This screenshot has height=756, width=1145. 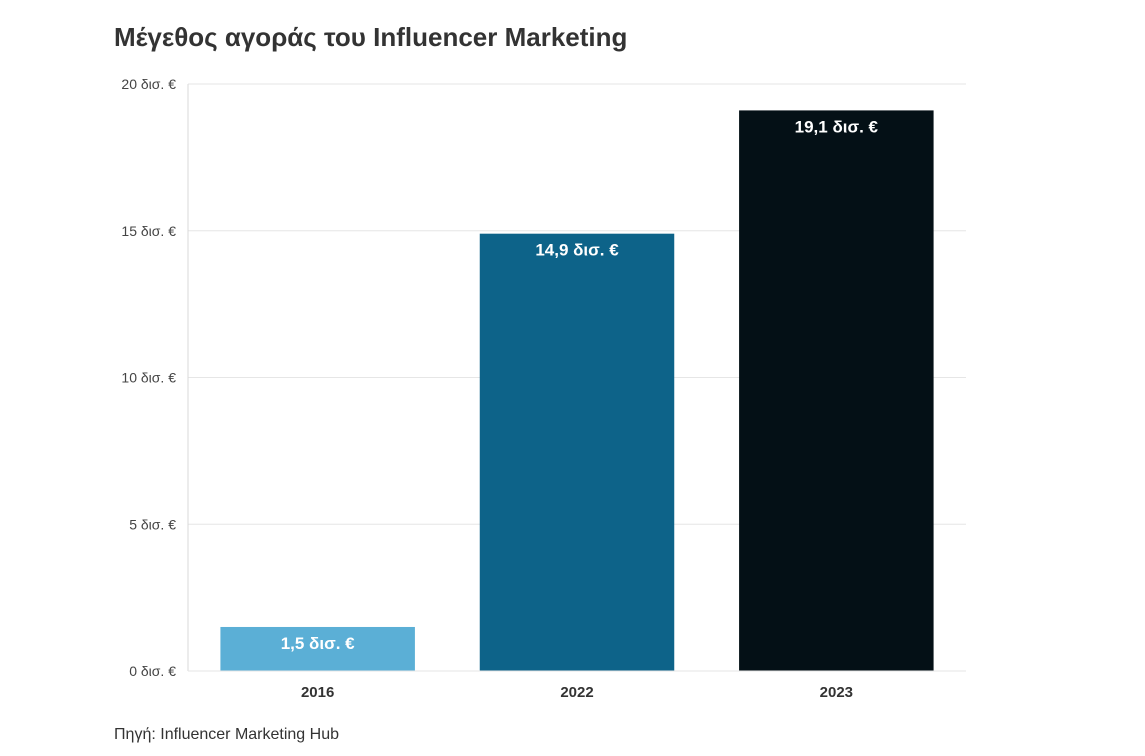 I want to click on y-tick-label: 0 δισ. €, so click(x=152, y=671).